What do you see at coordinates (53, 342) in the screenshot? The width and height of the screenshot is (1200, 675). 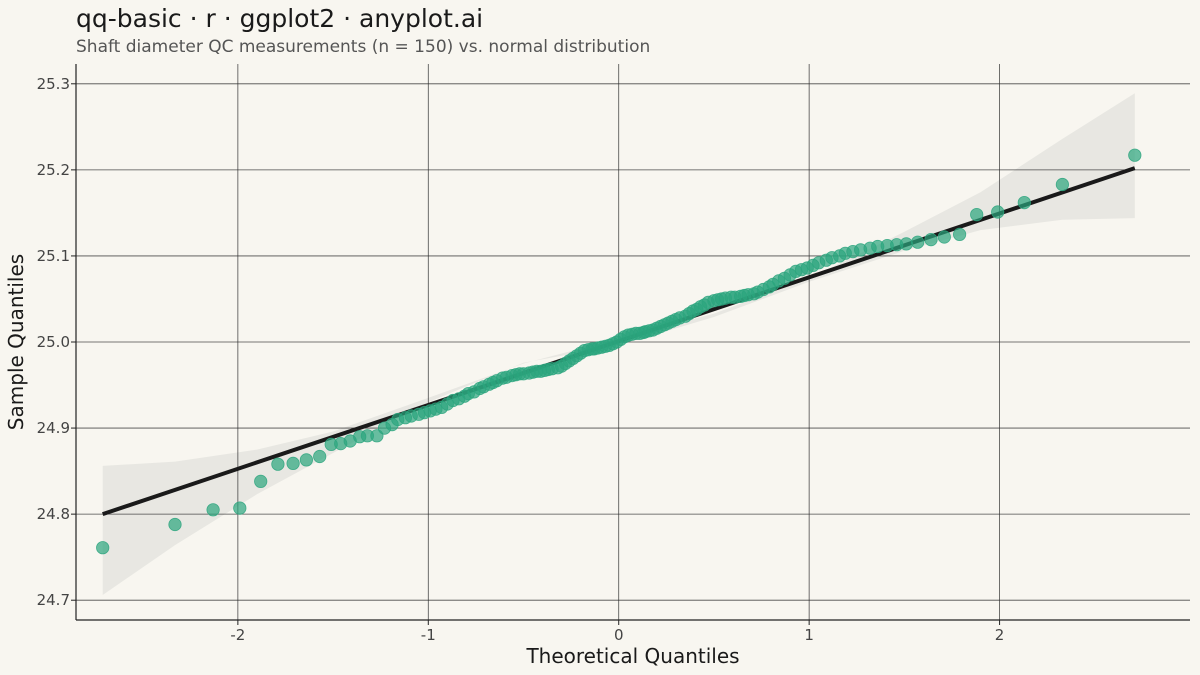 I see `y-tick-label-25.0: 25.0` at bounding box center [53, 342].